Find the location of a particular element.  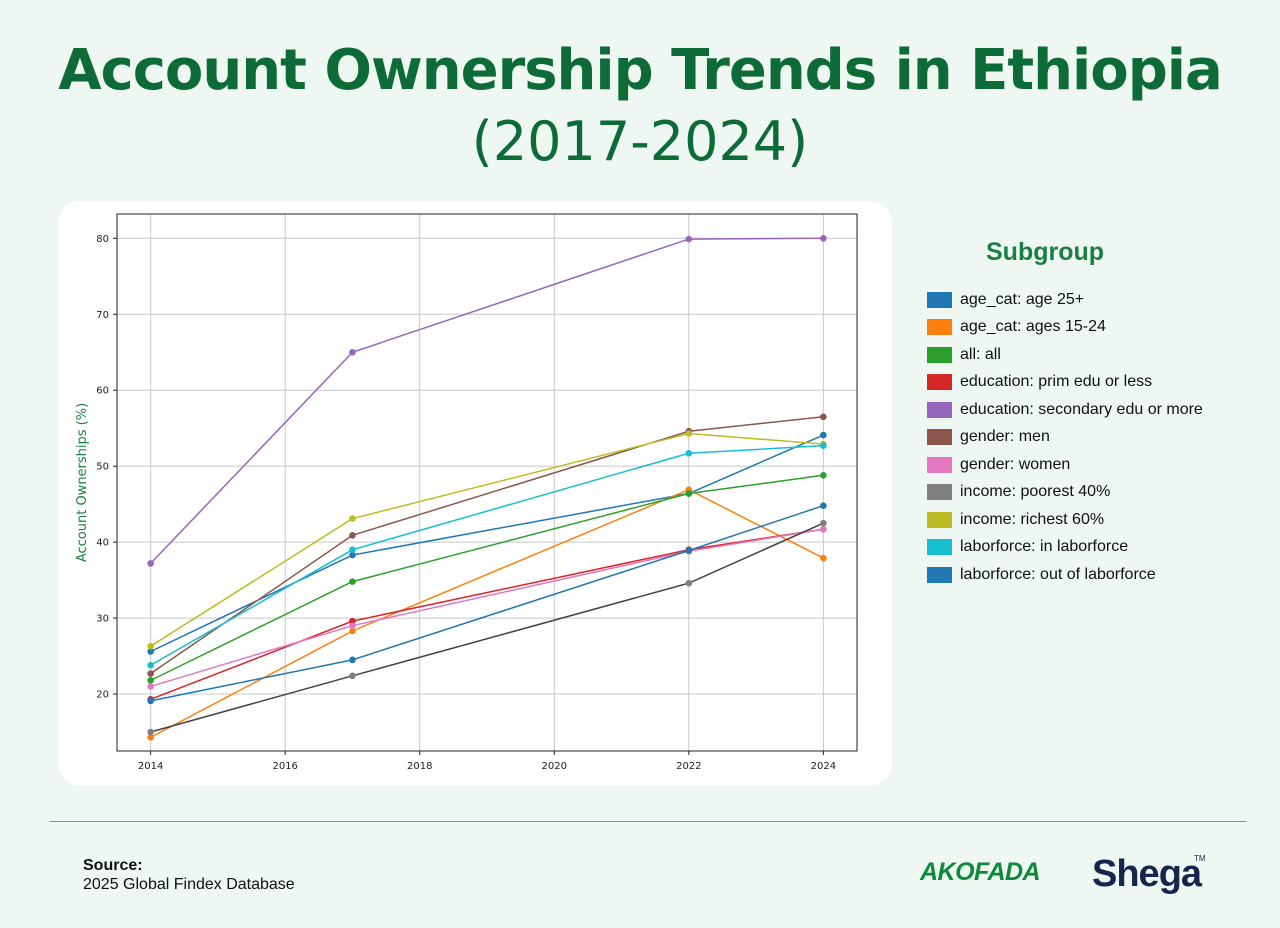

shega-logo-tm: TM is located at coordinates (1200, 858).